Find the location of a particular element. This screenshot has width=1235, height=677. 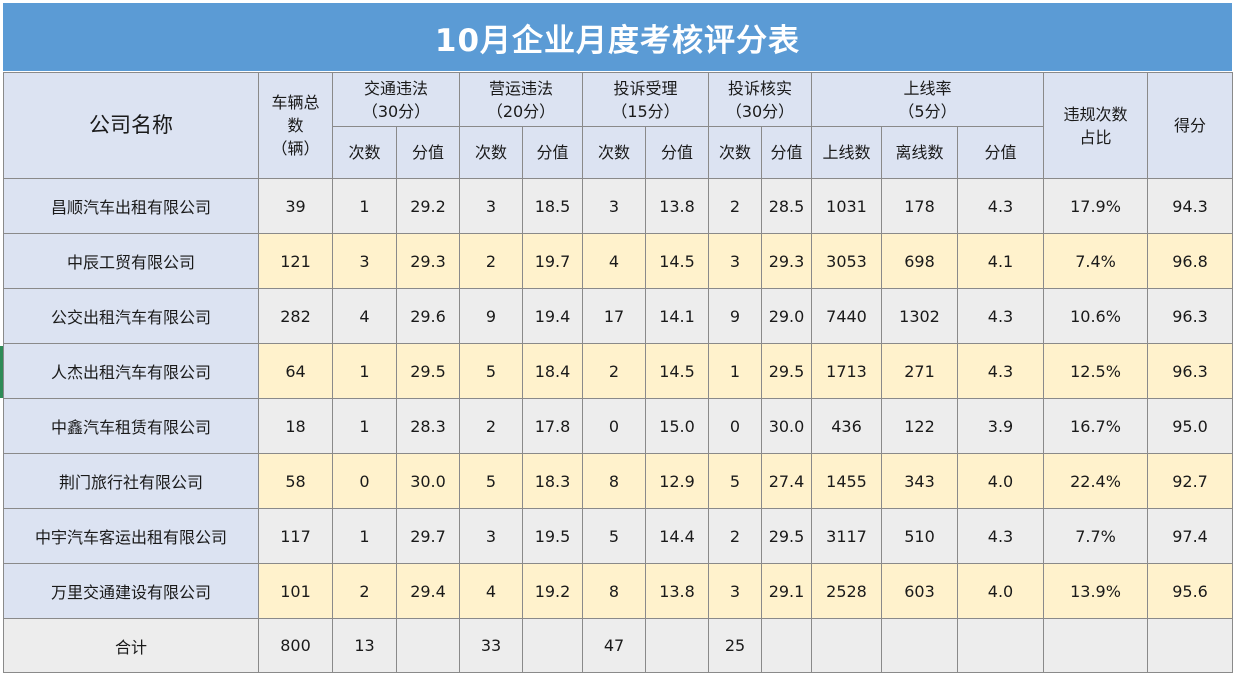

cell-score: 96.3 is located at coordinates (1190, 316).